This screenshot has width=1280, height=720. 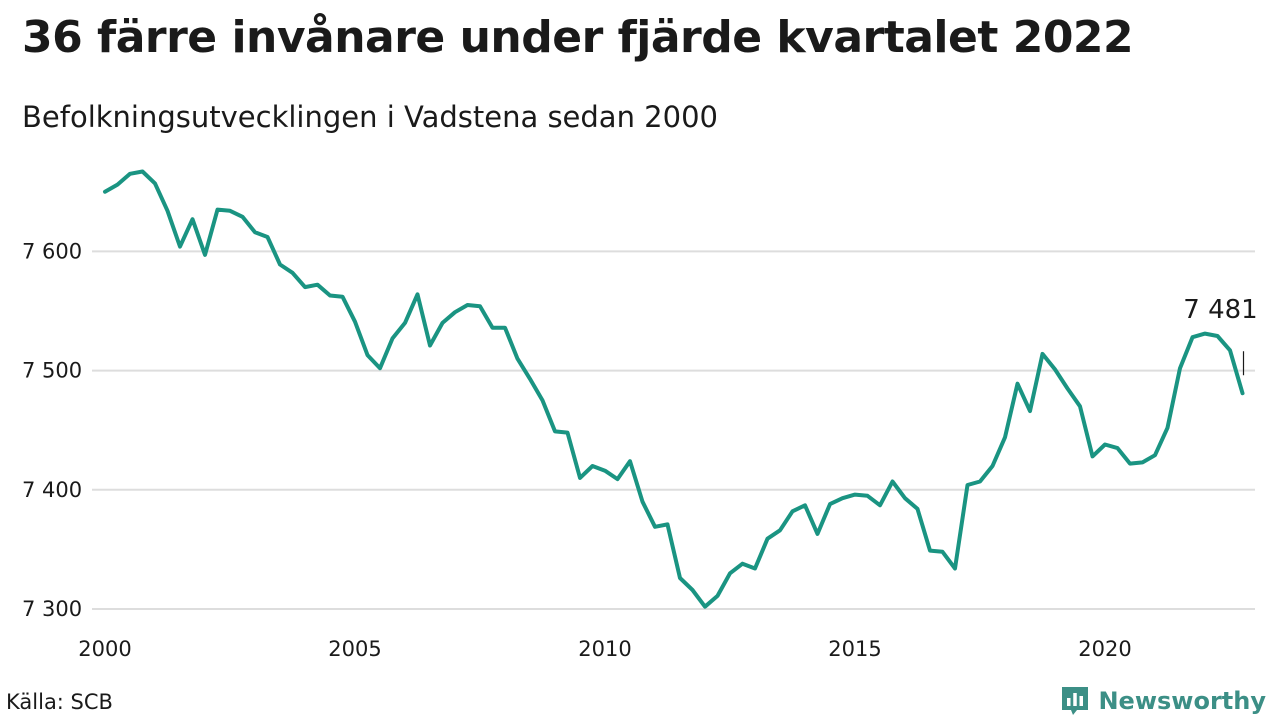 I want to click on x-tick-label: 2020, so click(x=1104, y=649).